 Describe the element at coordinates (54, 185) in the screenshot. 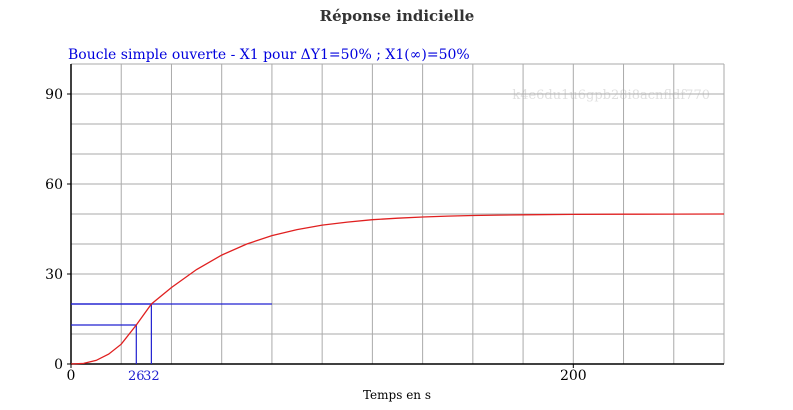

I see `y-tick-label: 60` at that location.